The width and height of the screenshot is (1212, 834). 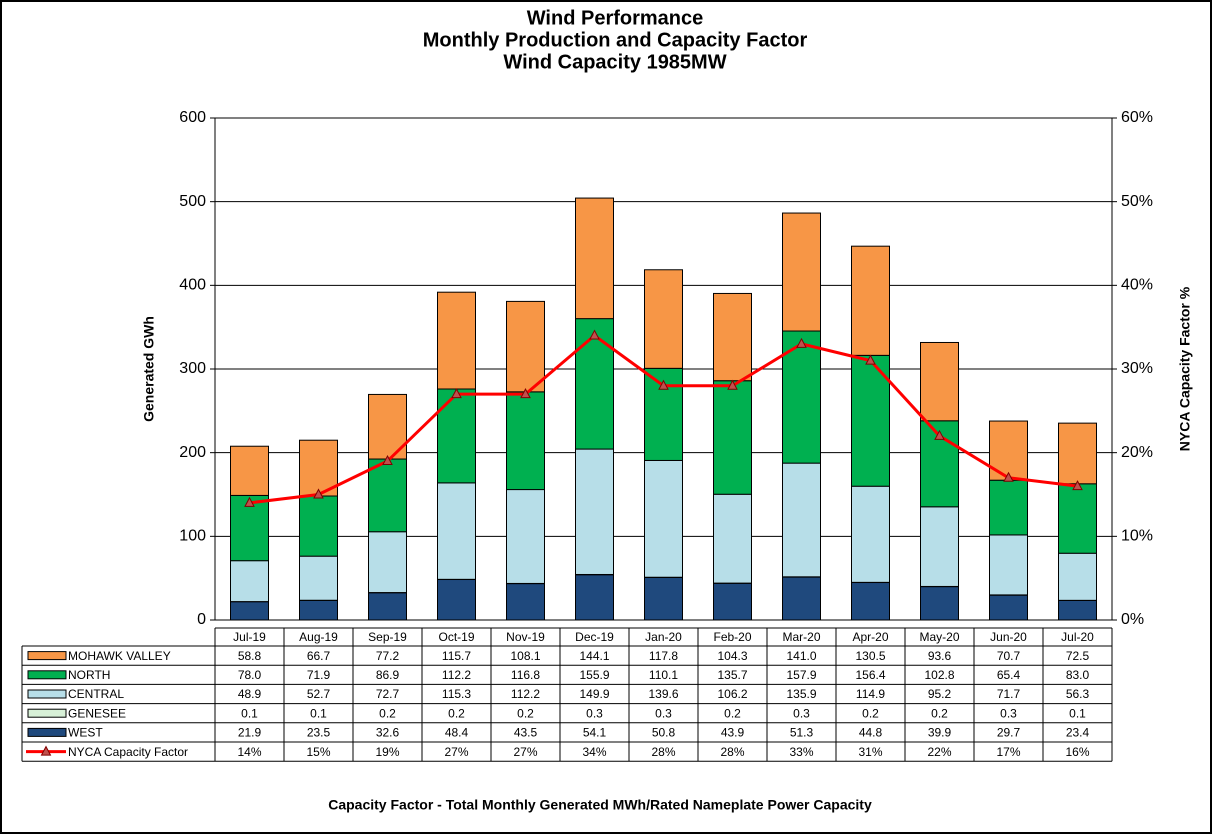 What do you see at coordinates (319, 733) in the screenshot?
I see `table-value: 23.5` at bounding box center [319, 733].